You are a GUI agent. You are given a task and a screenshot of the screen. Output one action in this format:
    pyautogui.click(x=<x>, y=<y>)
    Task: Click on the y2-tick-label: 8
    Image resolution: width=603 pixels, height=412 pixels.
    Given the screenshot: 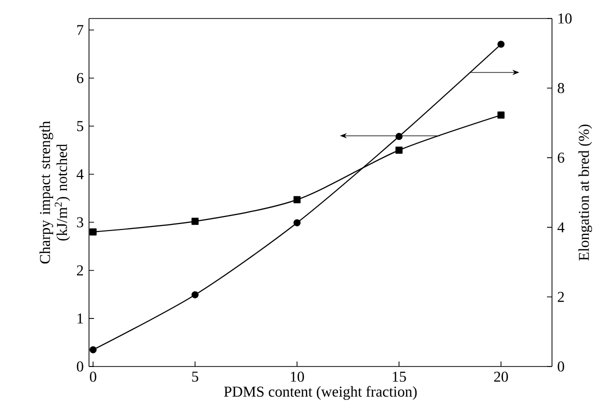 What is the action you would take?
    pyautogui.click(x=561, y=88)
    